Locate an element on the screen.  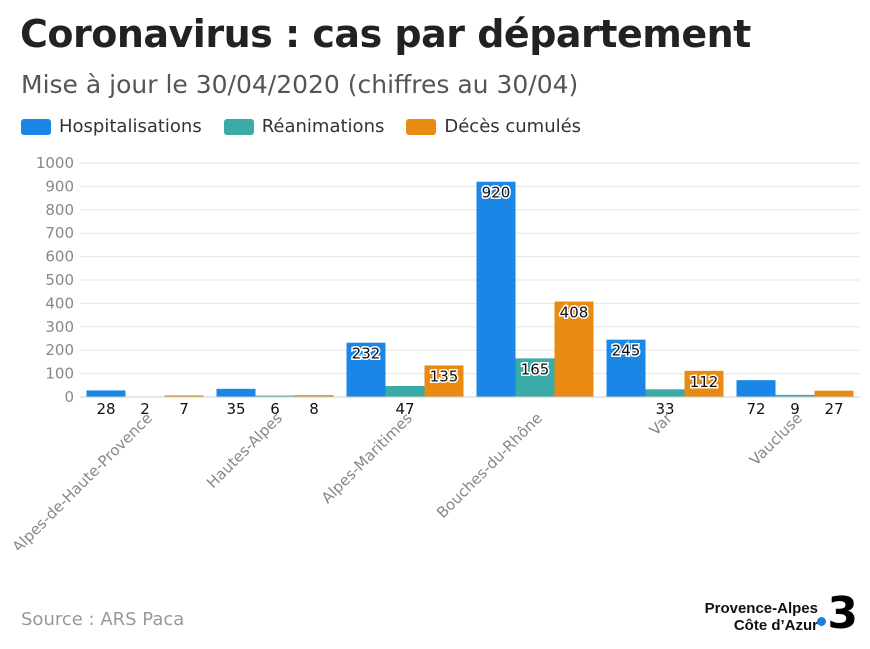
x-tick-label: Alpes-Maritimes is located at coordinates (367, 458).